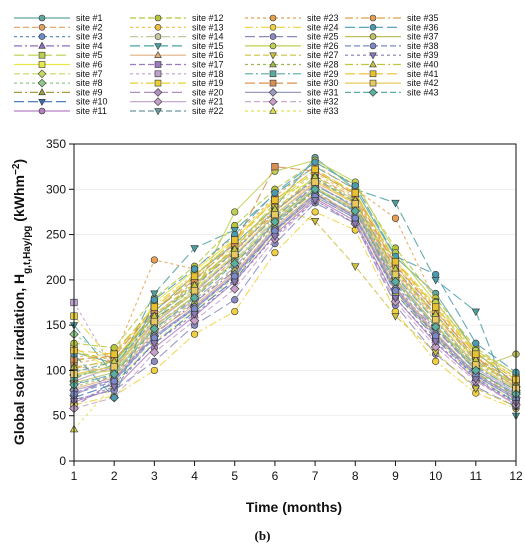 This screenshot has height=550, width=525. I want to click on x-tick-label: 3, so click(154, 476).